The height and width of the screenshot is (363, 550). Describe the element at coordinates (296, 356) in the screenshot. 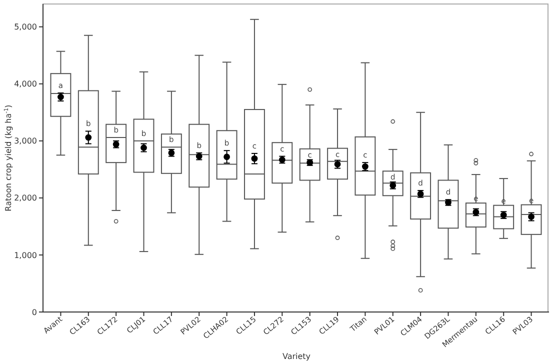

I see `x-axis-title: Variety` at that location.